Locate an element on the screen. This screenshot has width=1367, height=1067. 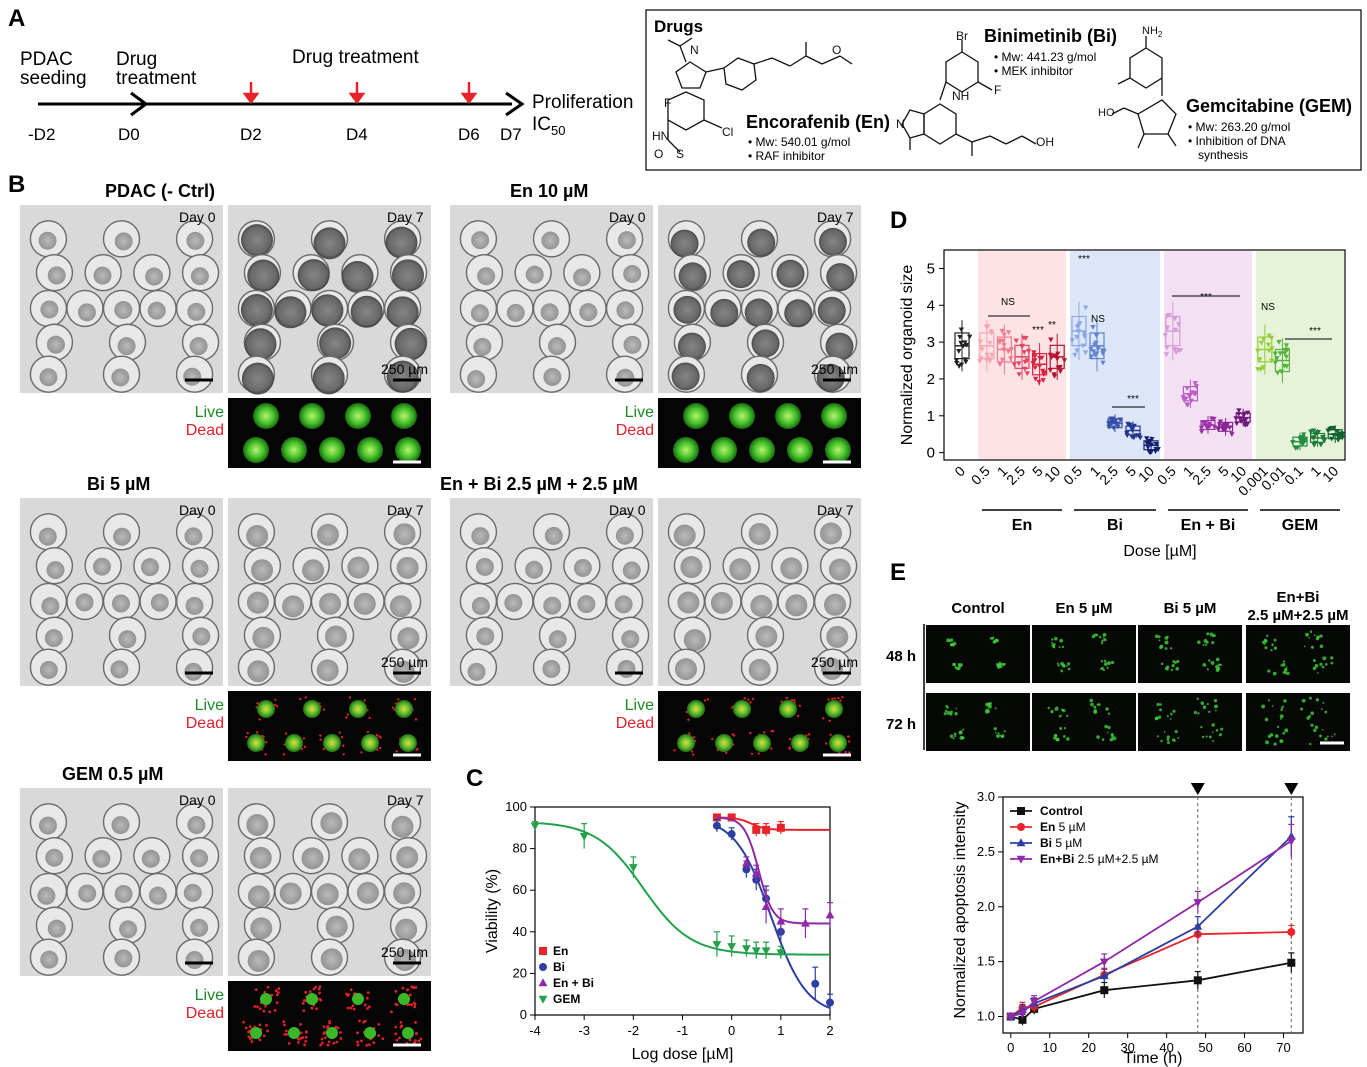
condition-title: Bi 5 µM is located at coordinates (118, 484).